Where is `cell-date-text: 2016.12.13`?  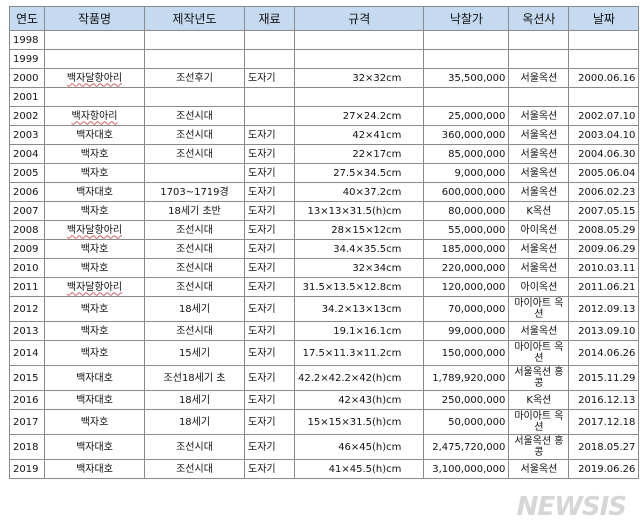
cell-date-text: 2016.12.13 is located at coordinates (607, 400).